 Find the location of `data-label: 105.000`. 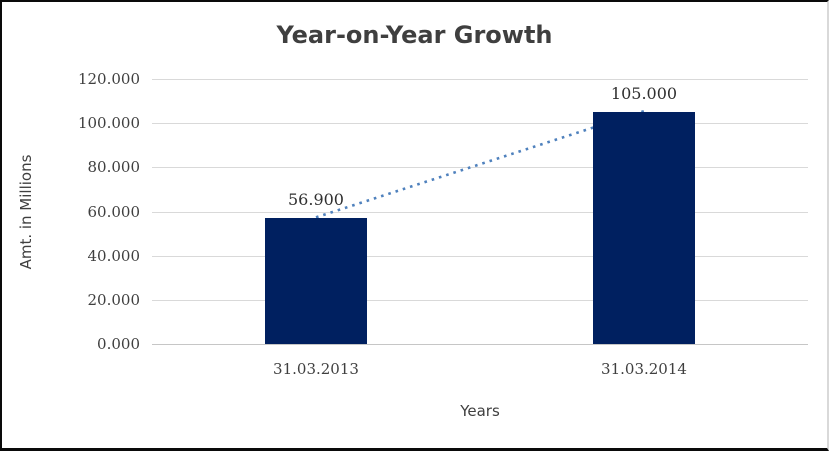

data-label: 105.000 is located at coordinates (644, 94).